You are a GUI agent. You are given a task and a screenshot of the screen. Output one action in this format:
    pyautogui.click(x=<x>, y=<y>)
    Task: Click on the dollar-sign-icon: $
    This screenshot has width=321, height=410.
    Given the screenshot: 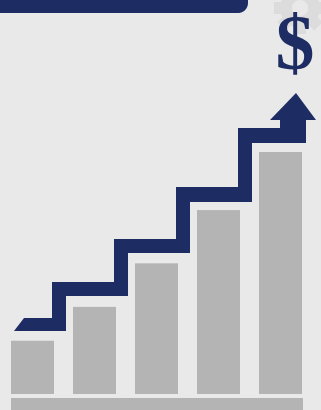 What is the action you would take?
    pyautogui.click(x=295, y=43)
    